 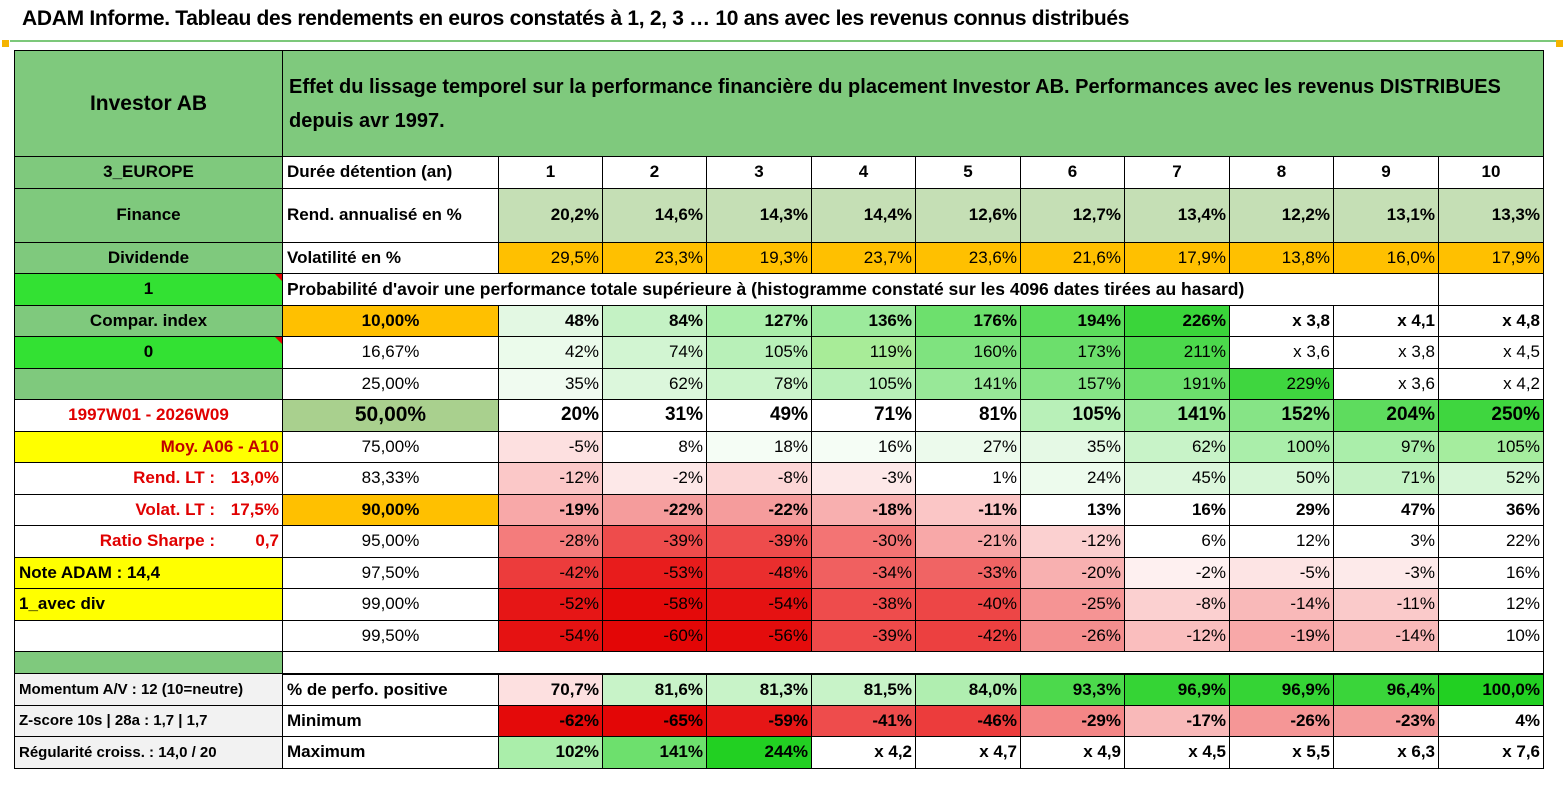 What do you see at coordinates (550, 215) in the screenshot?
I see `return-year-1: 20,2%` at bounding box center [550, 215].